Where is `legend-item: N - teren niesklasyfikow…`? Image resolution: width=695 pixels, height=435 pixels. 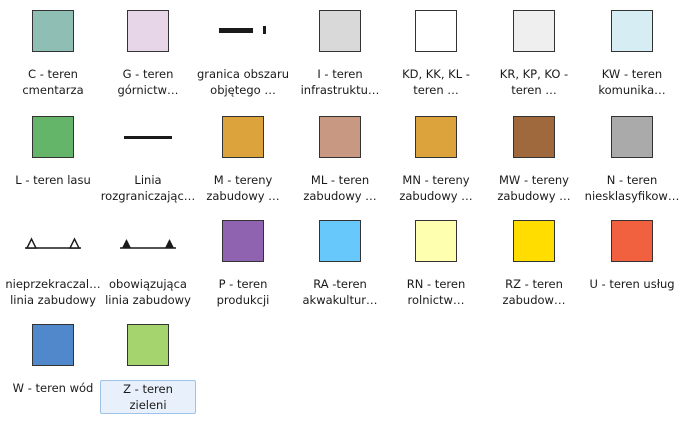 legend-item: N - teren niesklasyfikow… is located at coordinates (632, 162).